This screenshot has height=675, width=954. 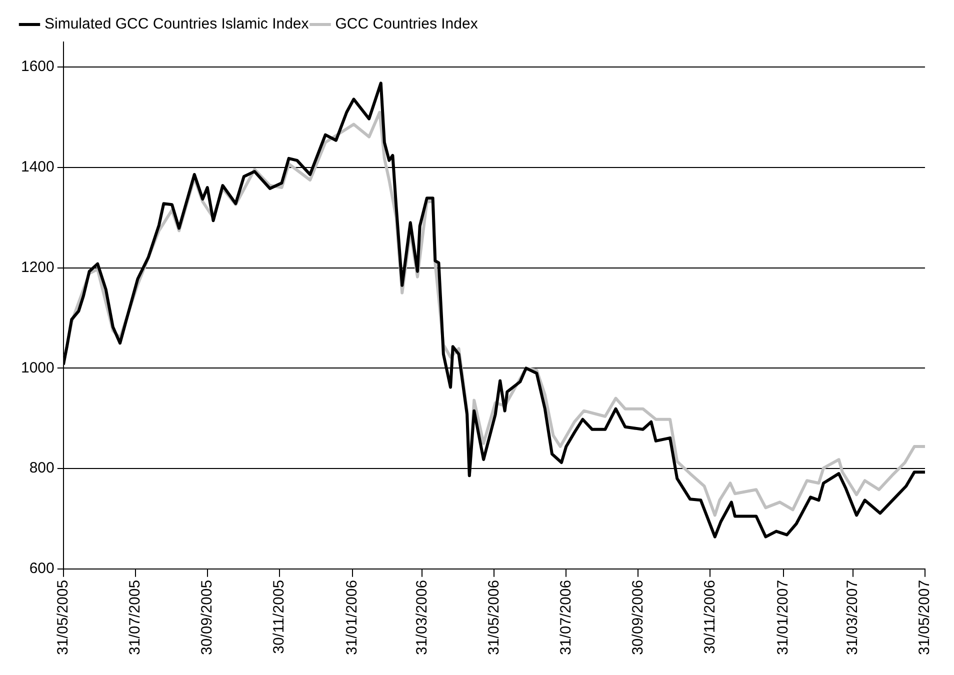 What do you see at coordinates (783, 618) in the screenshot?
I see `x-tick-label: 31/01/2007` at bounding box center [783, 618].